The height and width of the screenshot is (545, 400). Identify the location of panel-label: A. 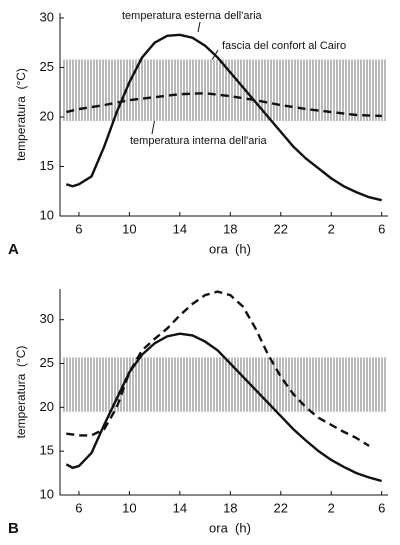
(13, 249).